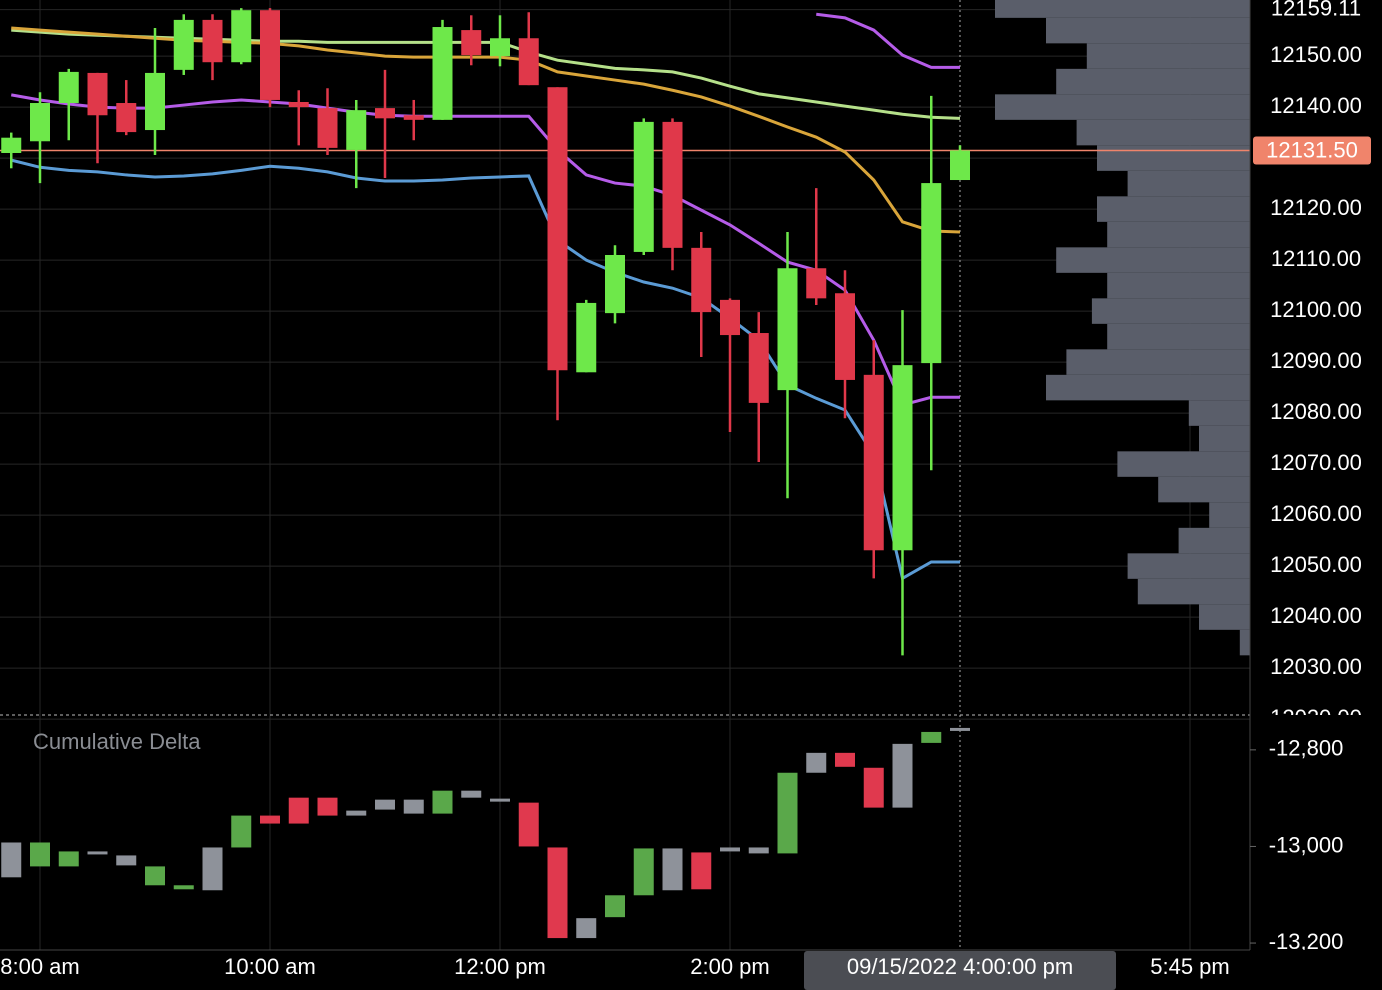 This screenshot has height=990, width=1382. What do you see at coordinates (1316, 462) in the screenshot?
I see `y-tick-label: 12070.00` at bounding box center [1316, 462].